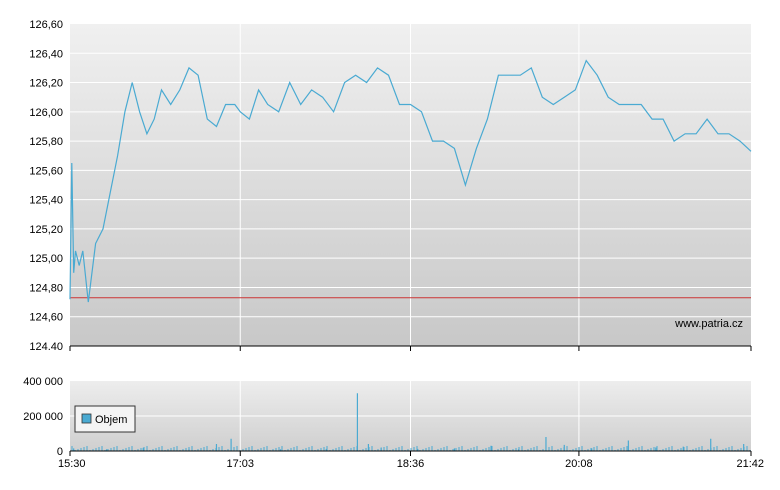 This screenshot has height=490, width=780. I want to click on volume-y-tick-label: 200 000, so click(43, 417).